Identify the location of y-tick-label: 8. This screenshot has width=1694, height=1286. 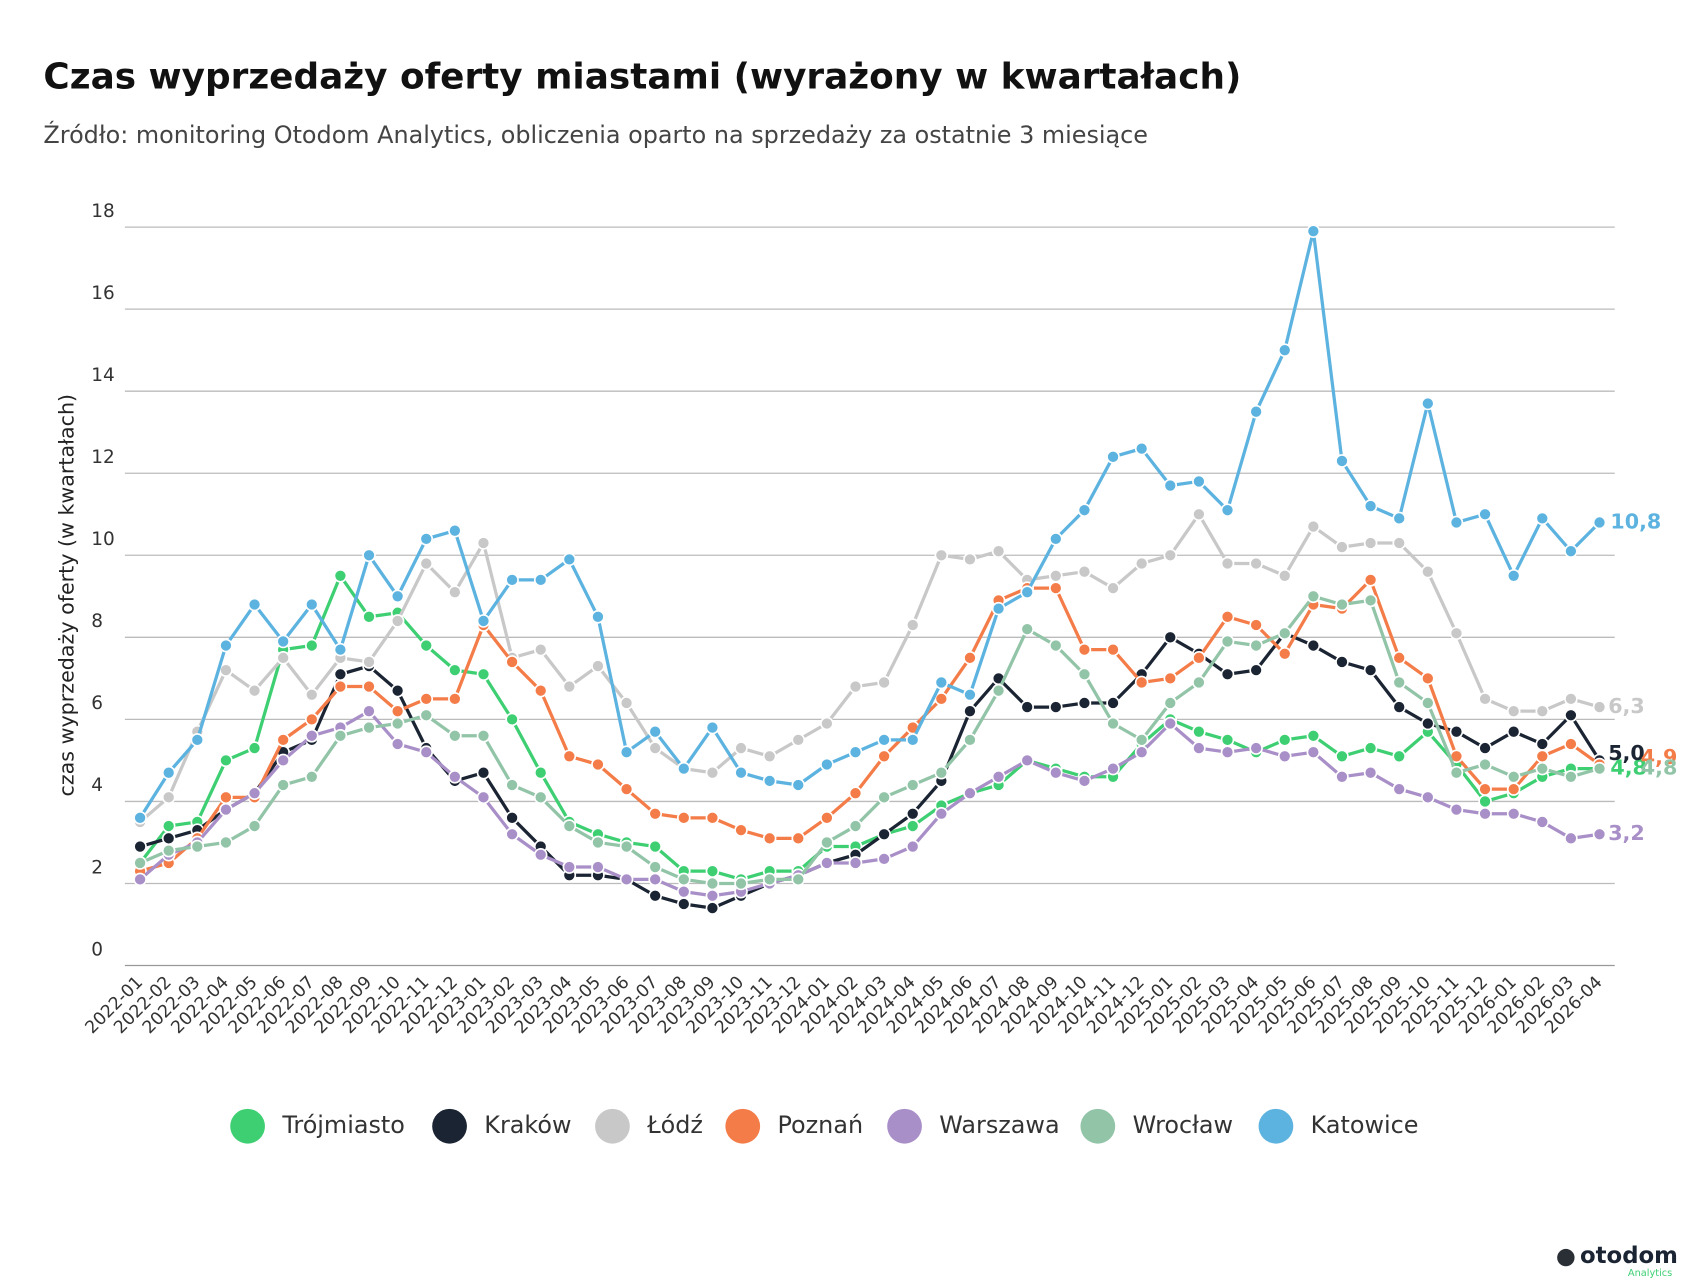
(97, 621).